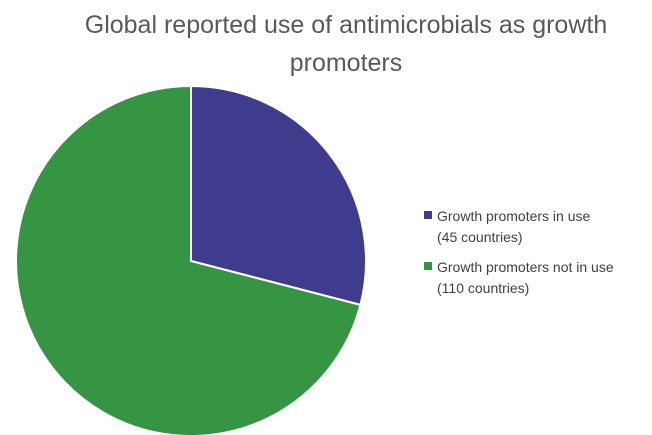 This screenshot has width=652, height=435. What do you see at coordinates (346, 63) in the screenshot?
I see `chart-title-line-2: promoters` at bounding box center [346, 63].